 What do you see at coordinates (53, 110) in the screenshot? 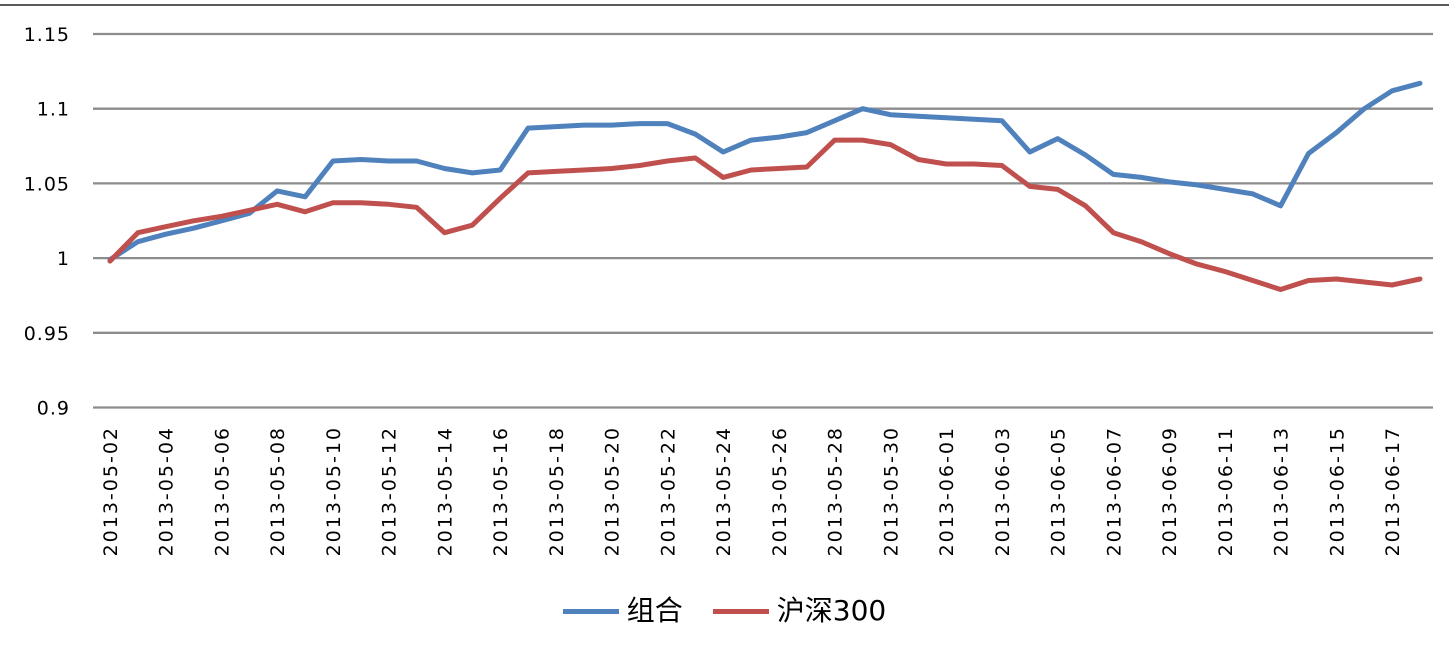
I see `y-tick-label: 1.1` at bounding box center [53, 110].